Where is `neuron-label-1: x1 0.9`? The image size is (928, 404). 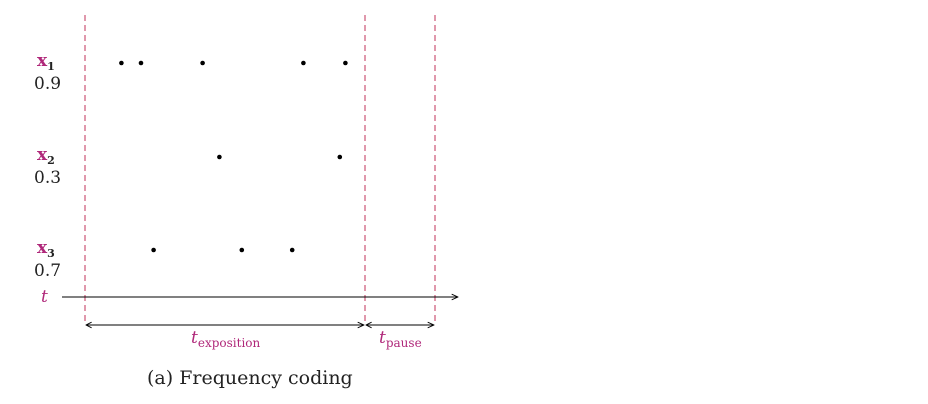
neuron-label-1: x1 0.9 is located at coordinates (47, 72).